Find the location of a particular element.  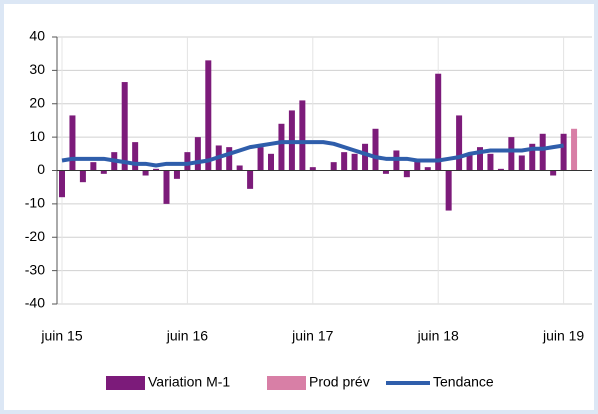

legend-label: Prod prév is located at coordinates (339, 382).